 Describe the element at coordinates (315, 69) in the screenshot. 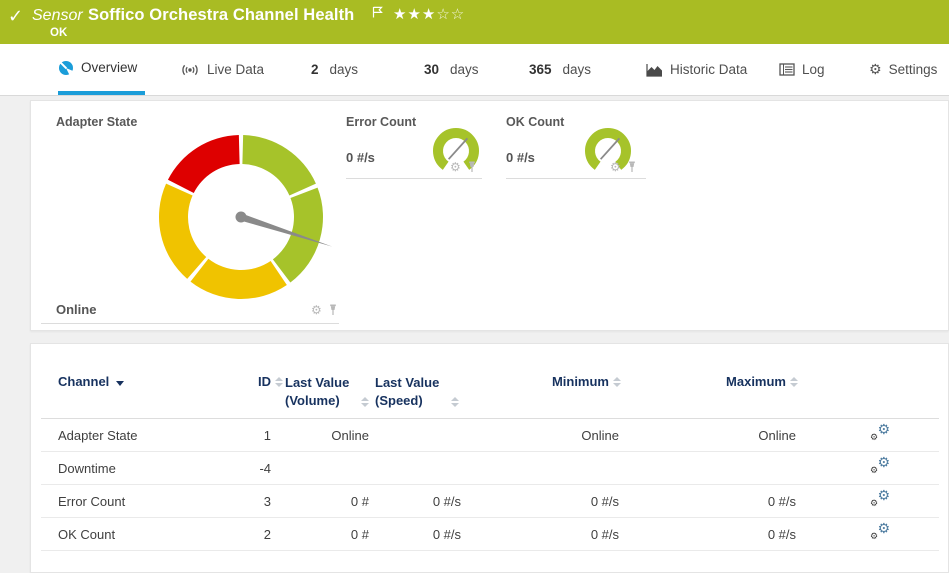

I see `tab-number: 2` at that location.